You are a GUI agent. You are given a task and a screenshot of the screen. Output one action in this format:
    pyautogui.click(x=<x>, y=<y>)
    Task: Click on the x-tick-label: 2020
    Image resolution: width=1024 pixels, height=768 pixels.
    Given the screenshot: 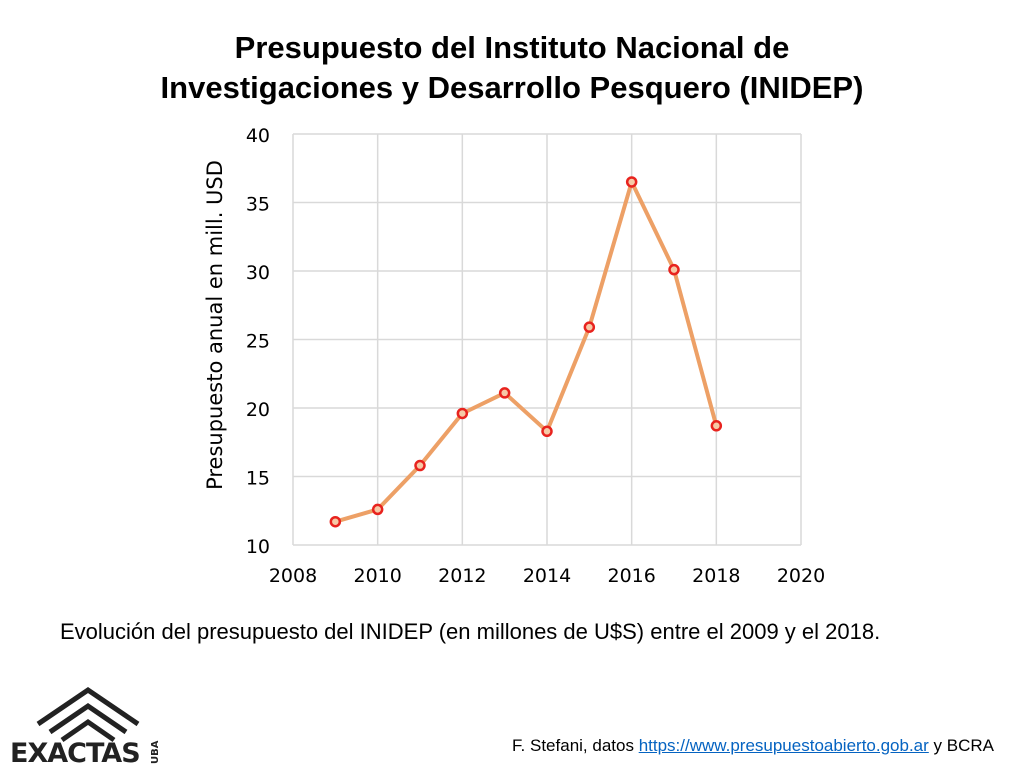 What is the action you would take?
    pyautogui.click(x=801, y=576)
    